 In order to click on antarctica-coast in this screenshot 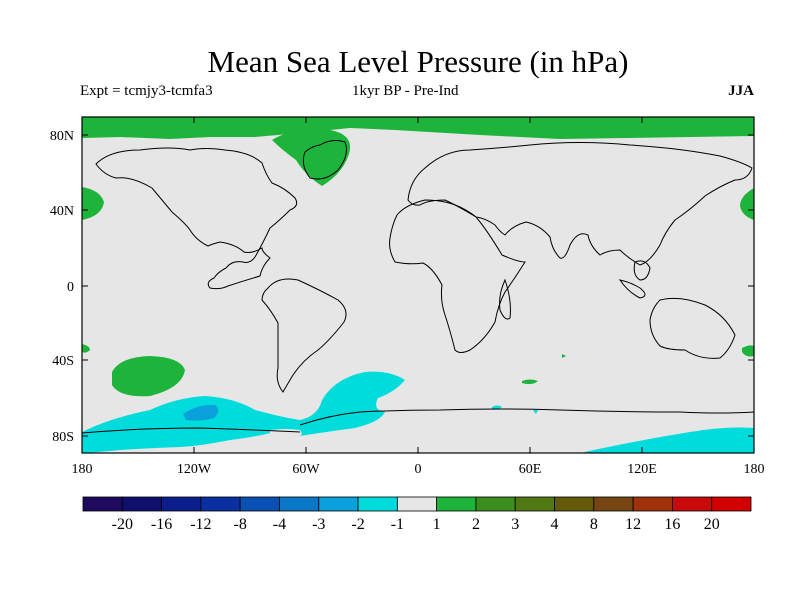, I will do `click(418, 421)`.